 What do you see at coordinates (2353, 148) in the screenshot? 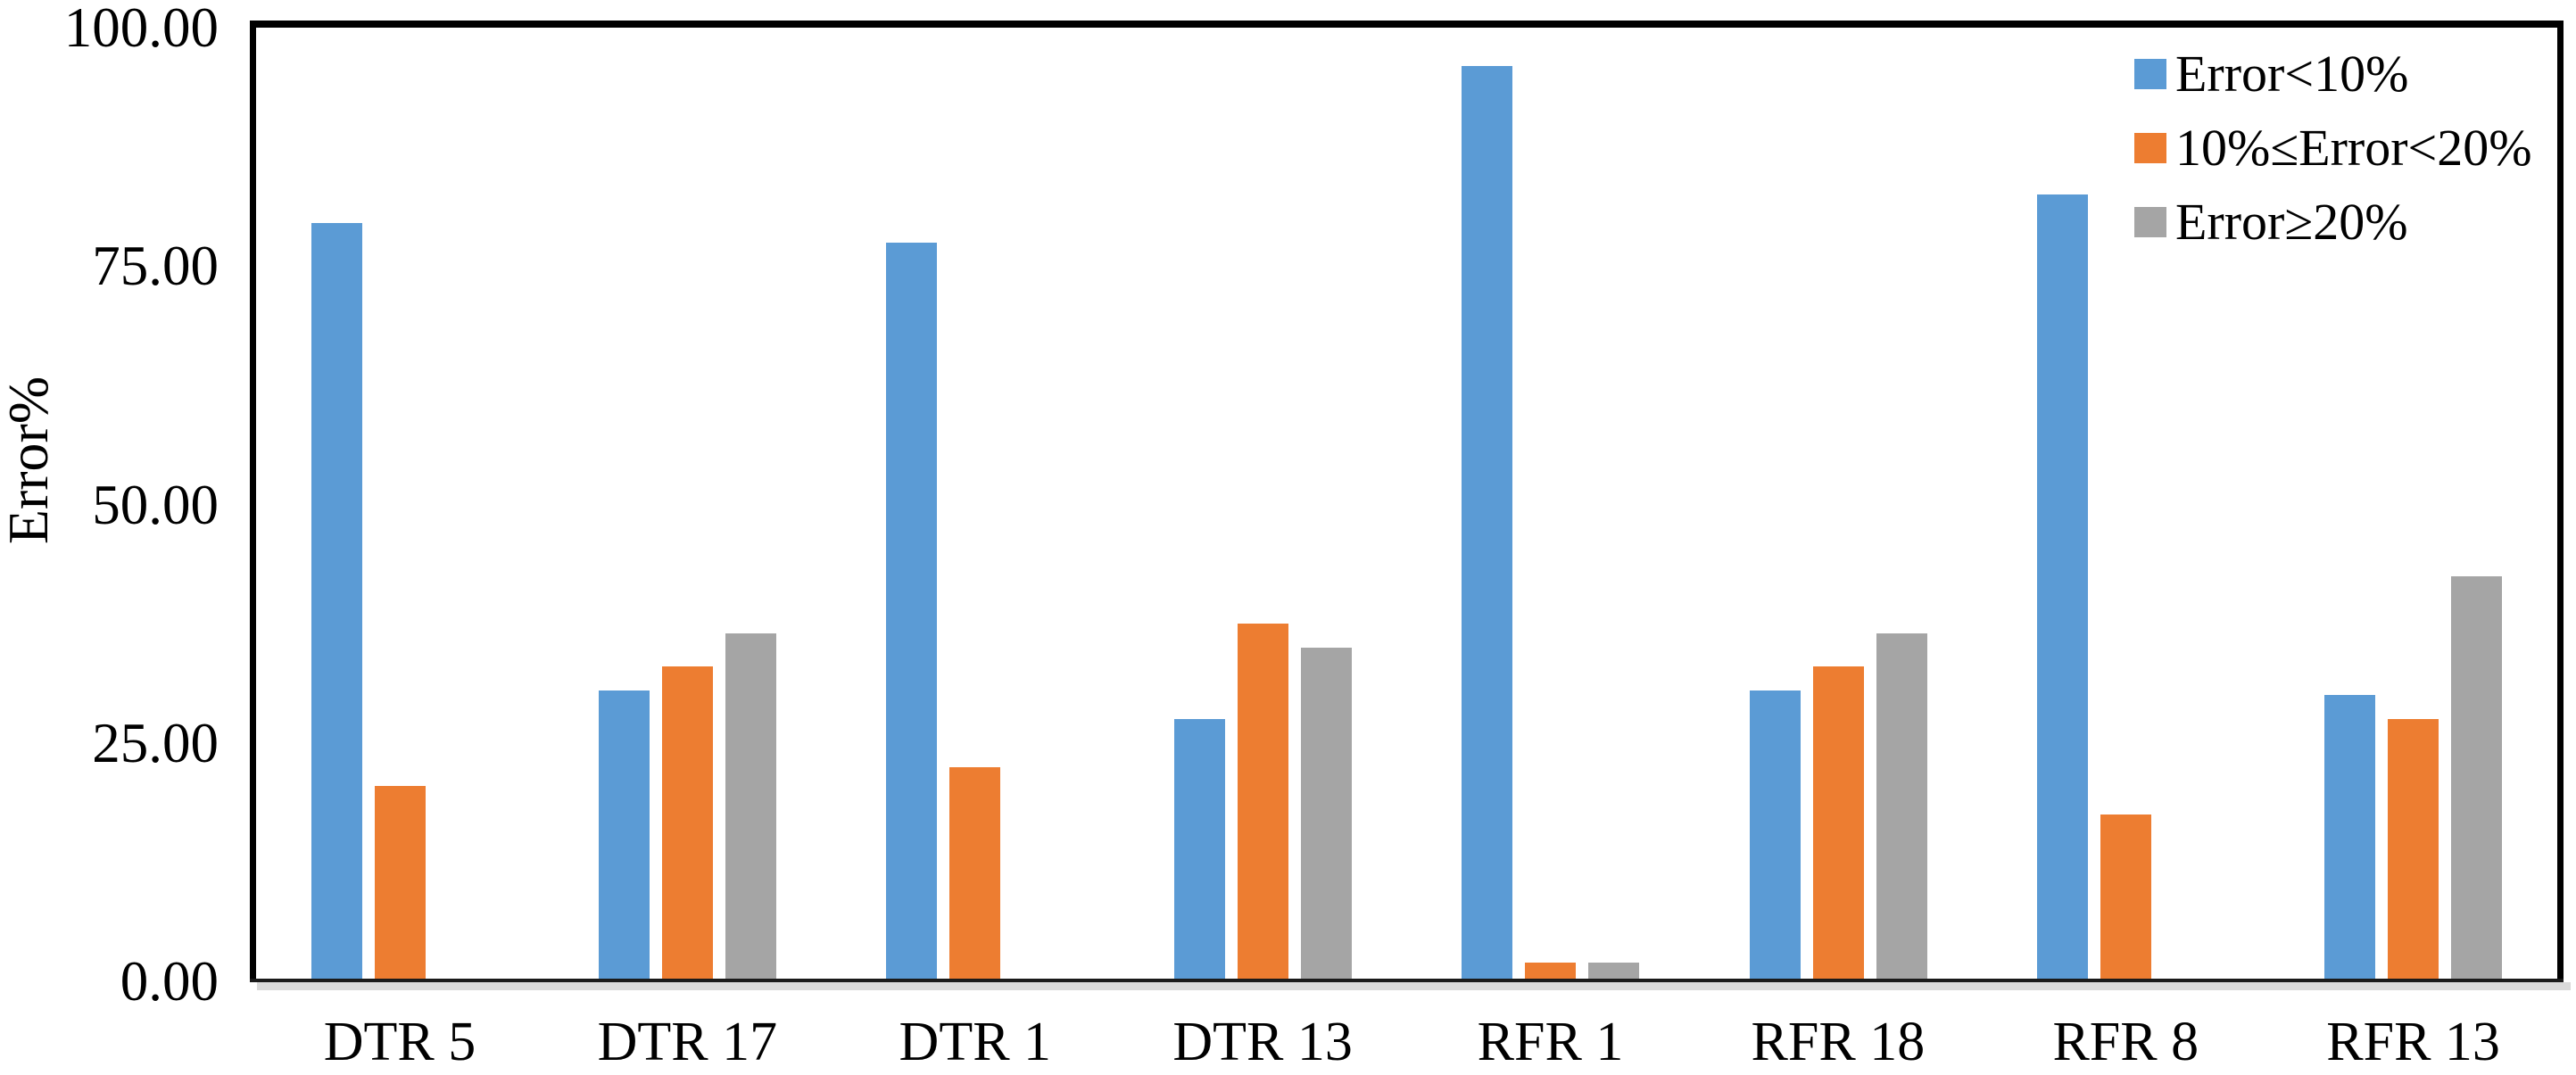
I see `legend-label: 10%≤Error<20%` at bounding box center [2353, 148].